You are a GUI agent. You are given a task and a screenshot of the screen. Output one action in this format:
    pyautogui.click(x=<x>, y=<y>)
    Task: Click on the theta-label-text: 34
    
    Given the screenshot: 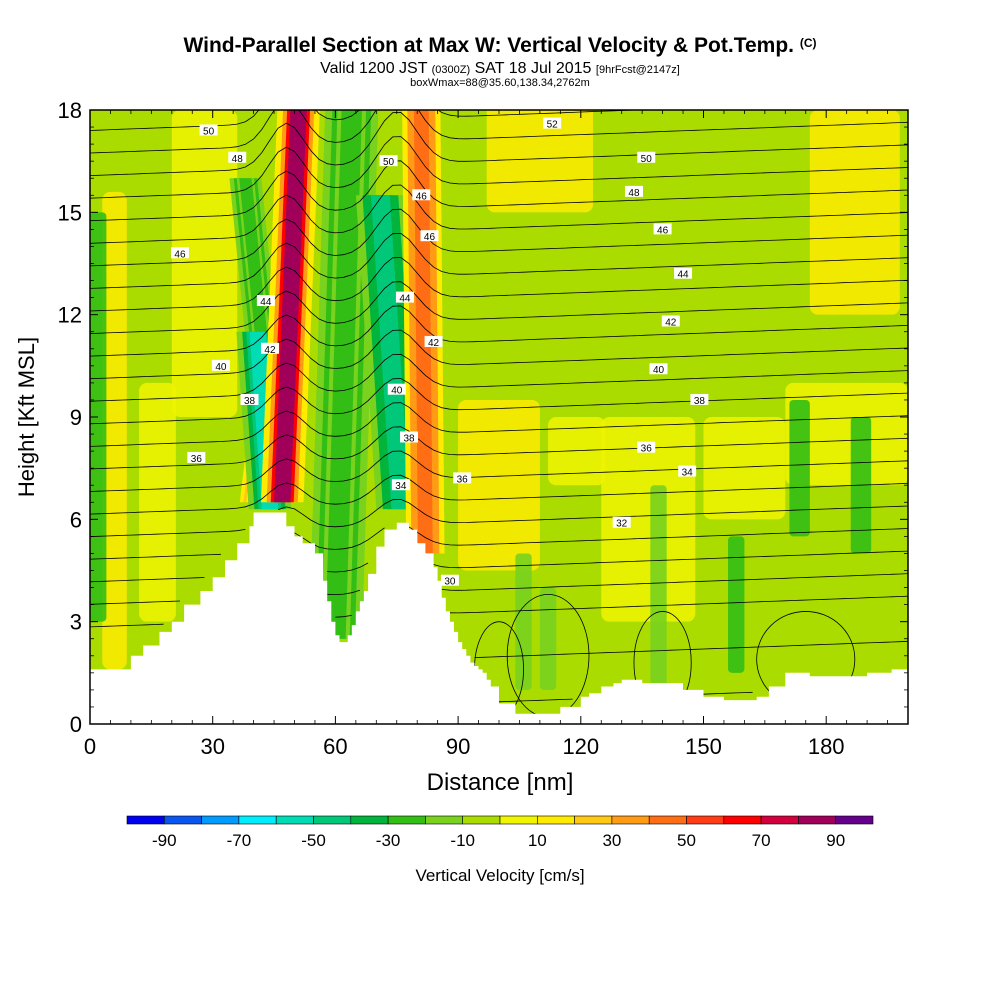 What is the action you would take?
    pyautogui.click(x=688, y=473)
    